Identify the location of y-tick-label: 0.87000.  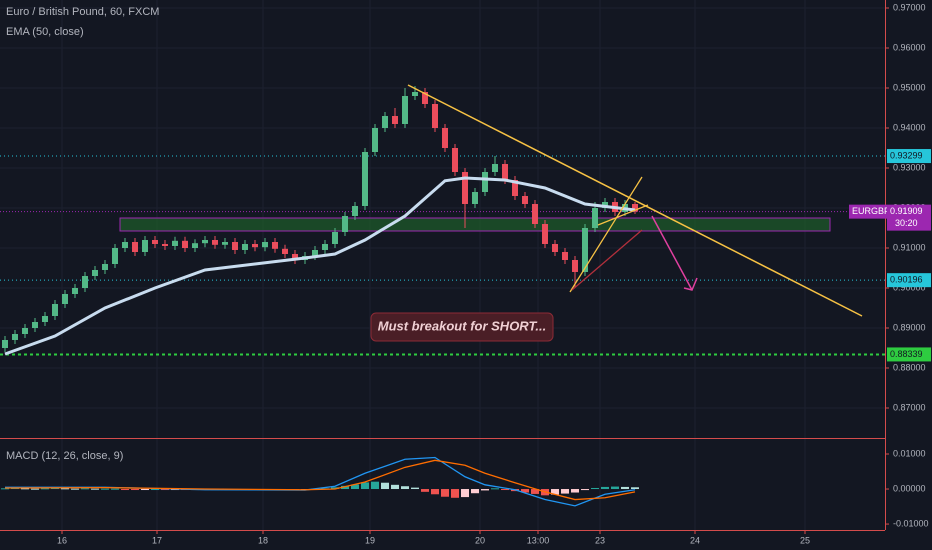
(909, 407).